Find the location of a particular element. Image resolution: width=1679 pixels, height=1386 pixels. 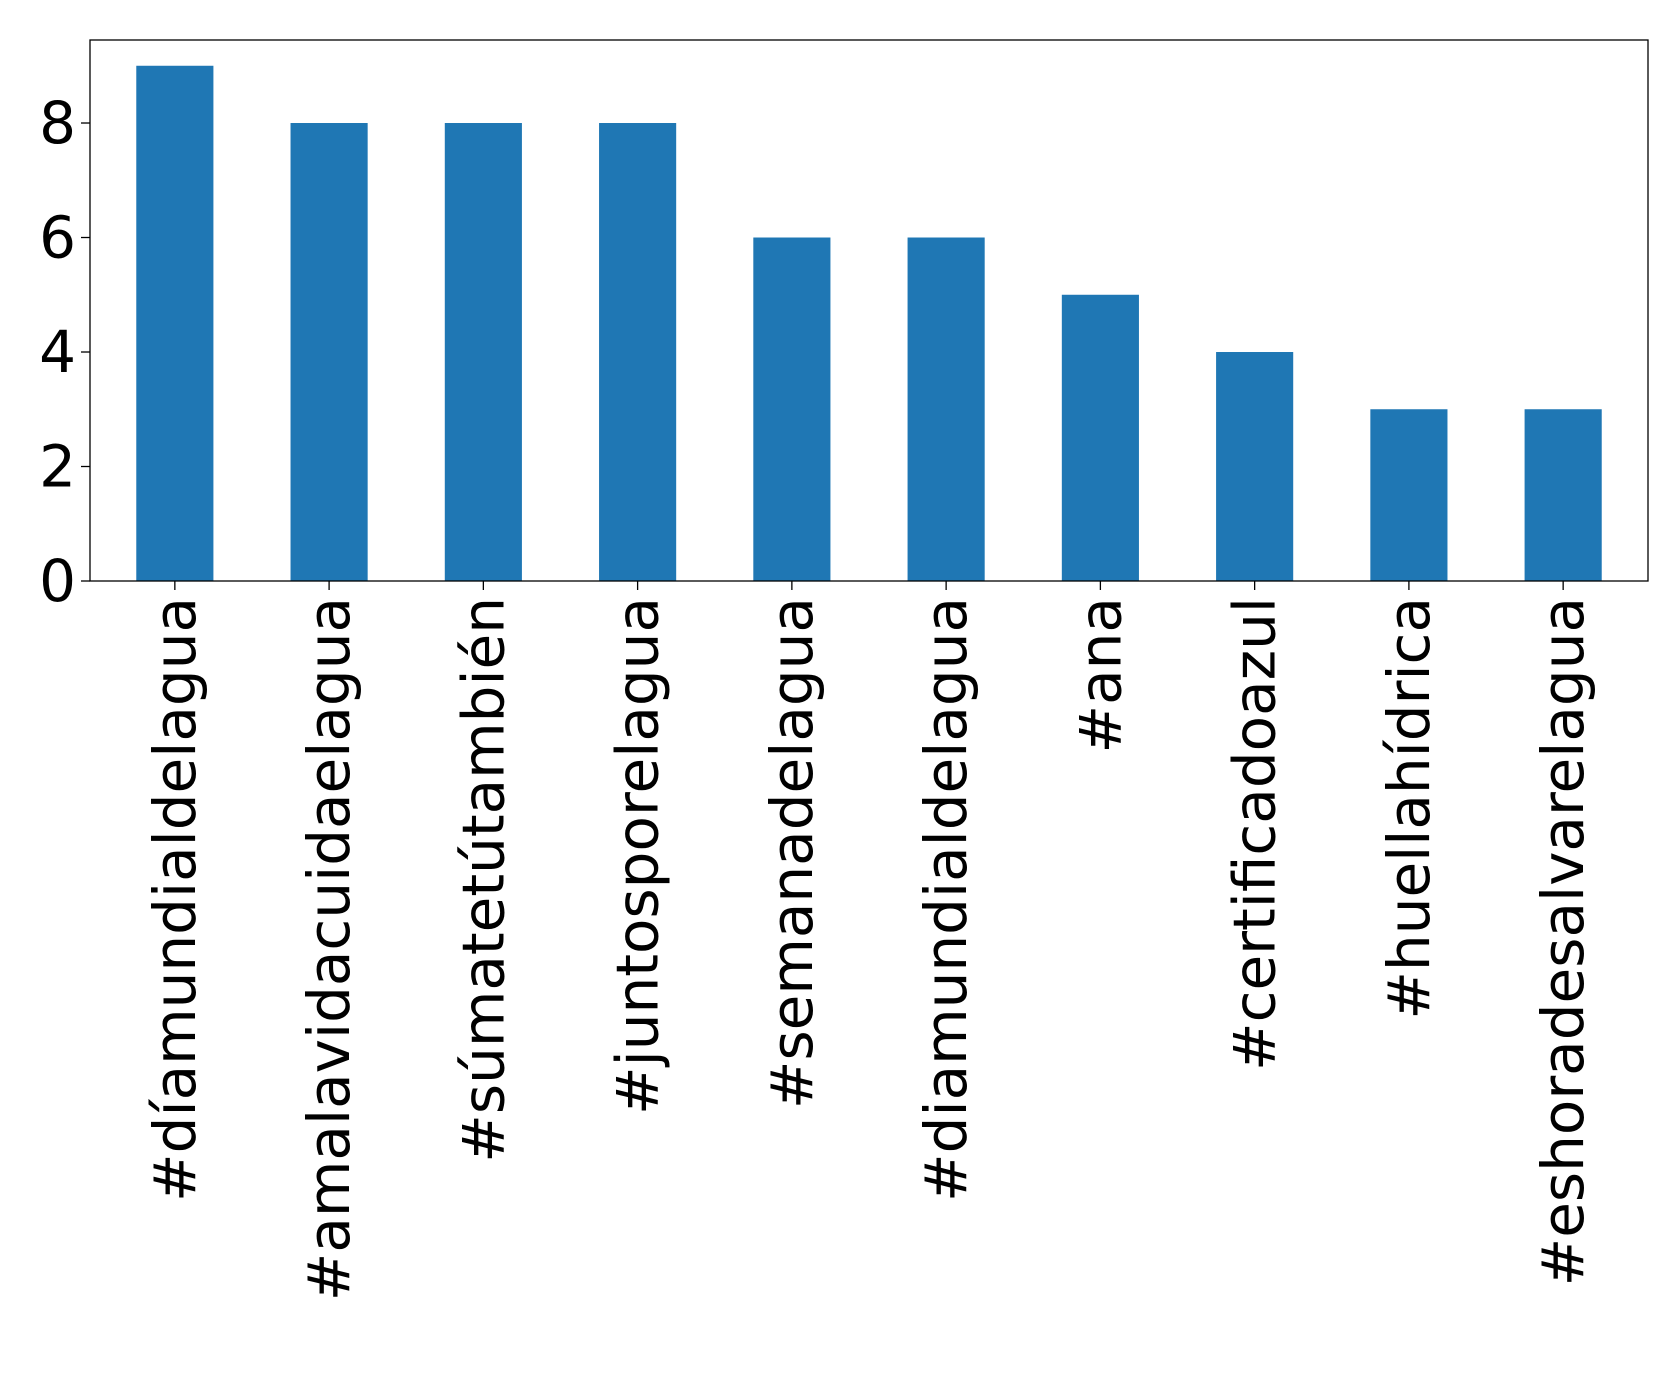

x-tick-label: #juntosporelagua is located at coordinates (638, 856).